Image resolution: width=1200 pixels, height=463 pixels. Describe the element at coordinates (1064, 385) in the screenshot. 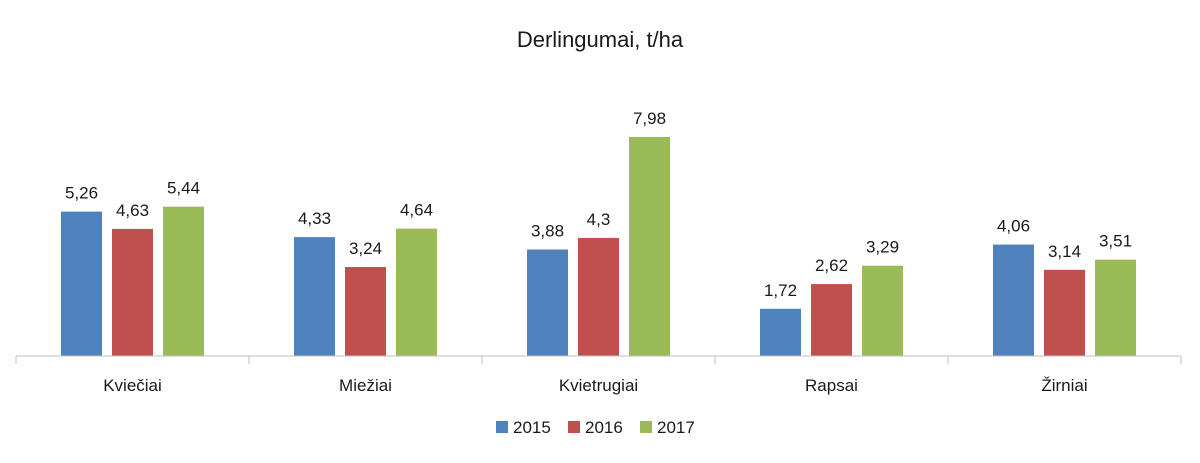

I see `category-label: Žirniai` at that location.